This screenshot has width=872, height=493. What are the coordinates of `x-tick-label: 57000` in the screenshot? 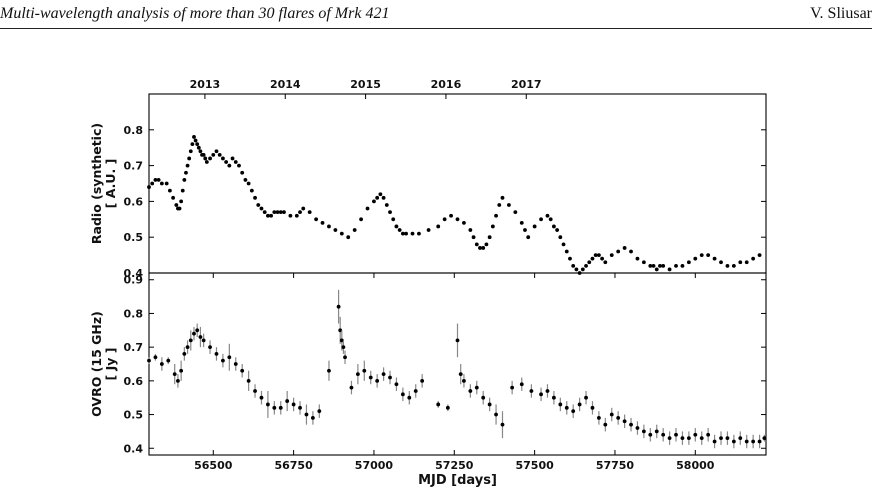 It's located at (374, 465).